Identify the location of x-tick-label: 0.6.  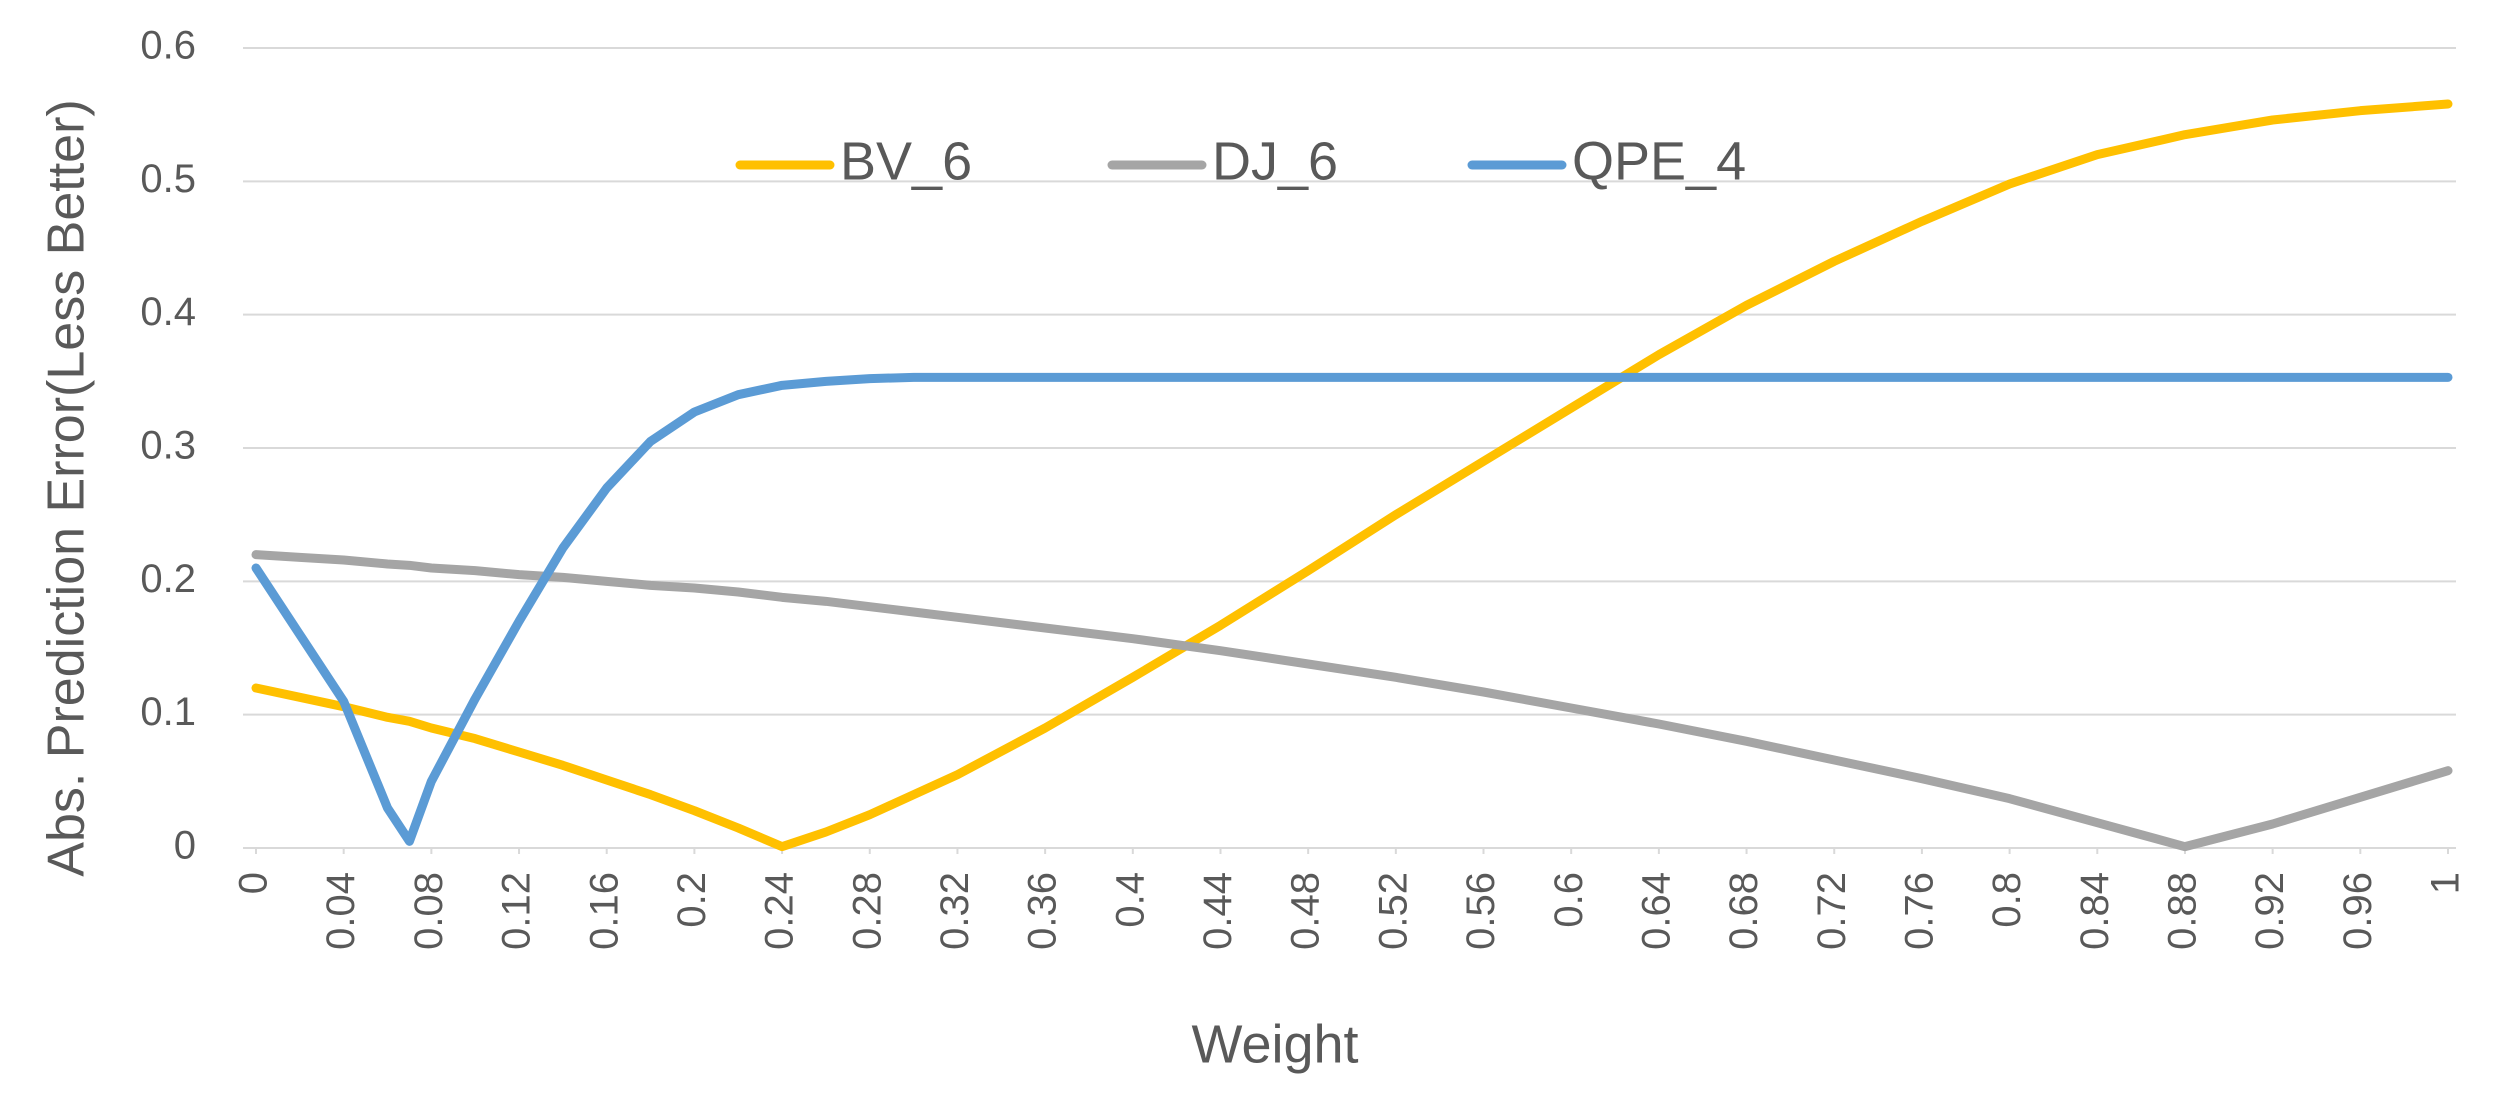
(1569, 900).